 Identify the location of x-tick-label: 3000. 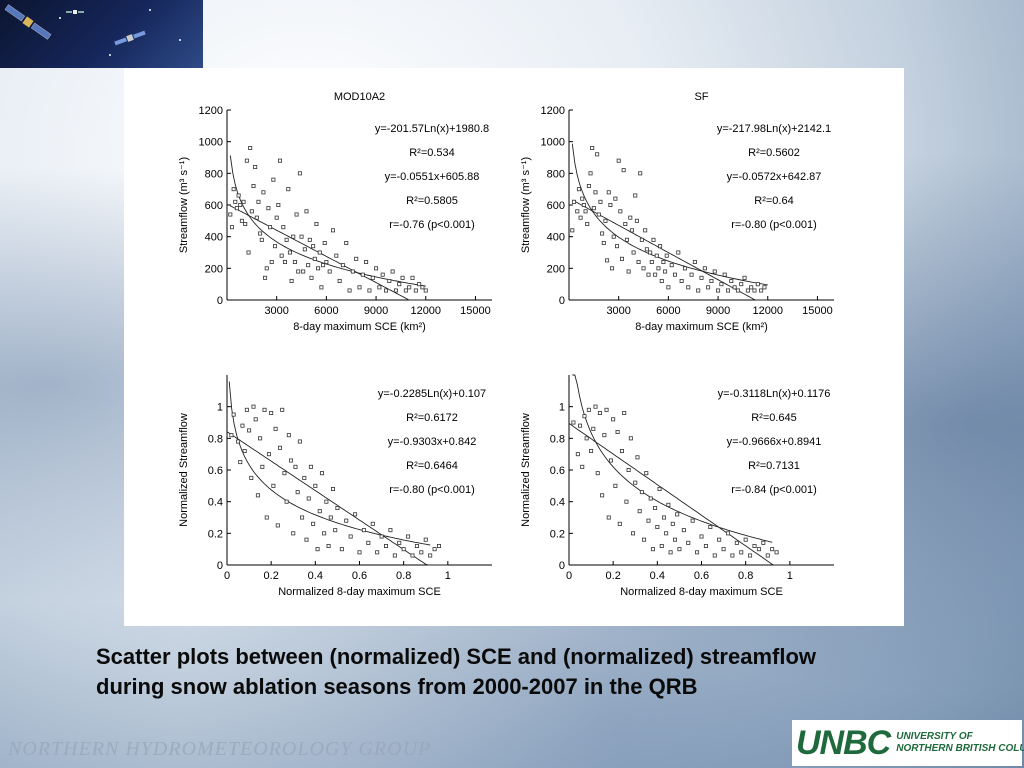
(618, 311).